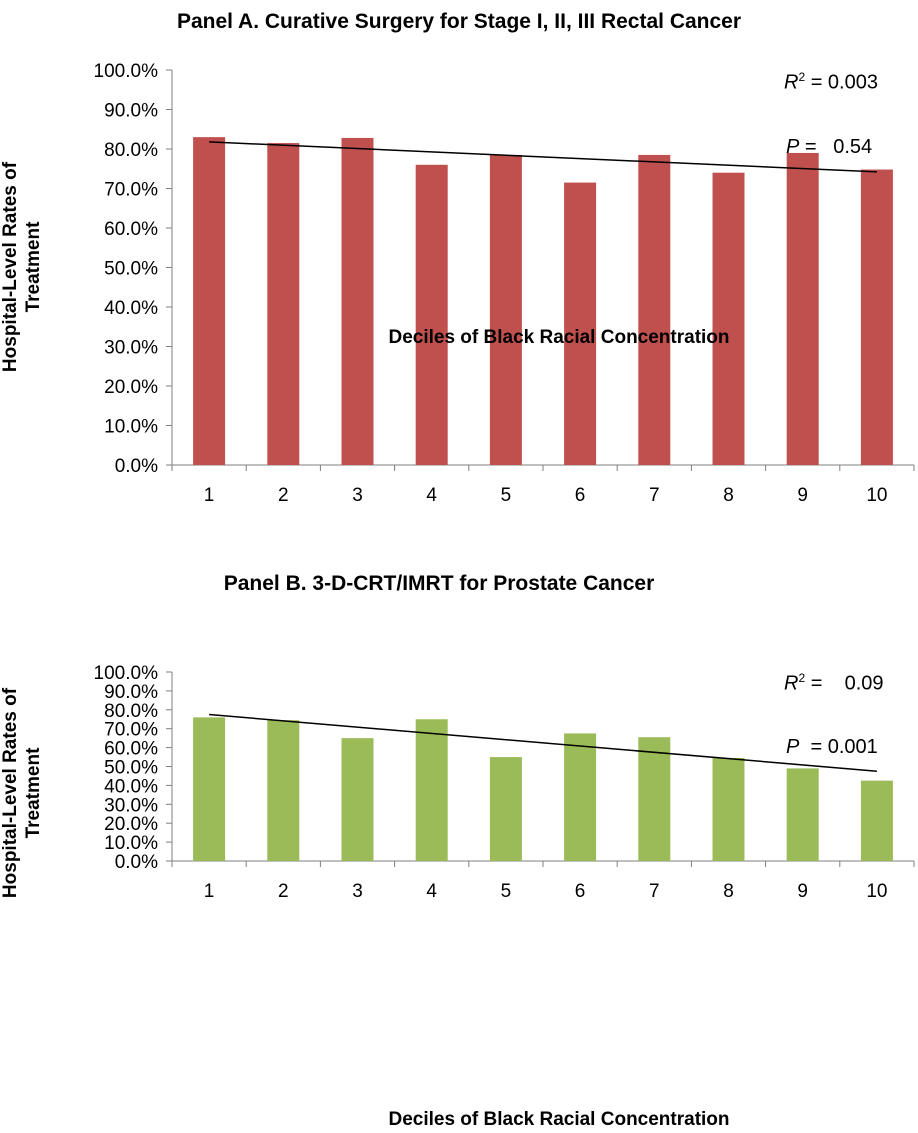  What do you see at coordinates (131, 150) in the screenshot?
I see `panel-a-y-tick-label: 80.0%` at bounding box center [131, 150].